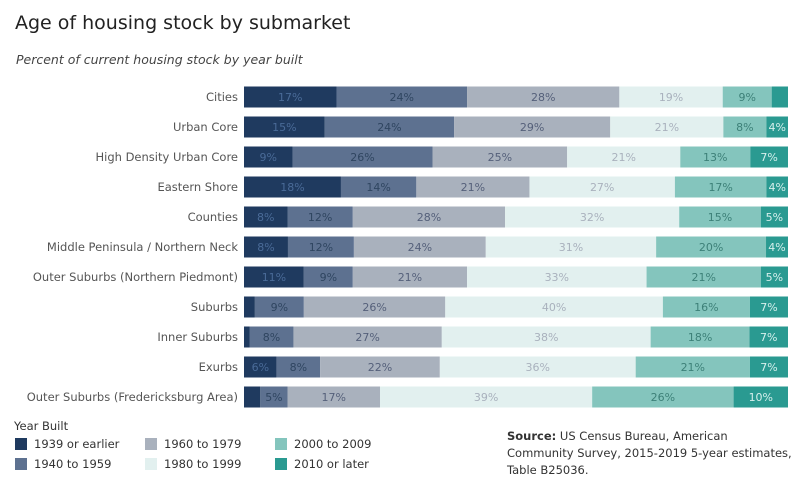  I want to click on data-label: 14%, so click(378, 187).